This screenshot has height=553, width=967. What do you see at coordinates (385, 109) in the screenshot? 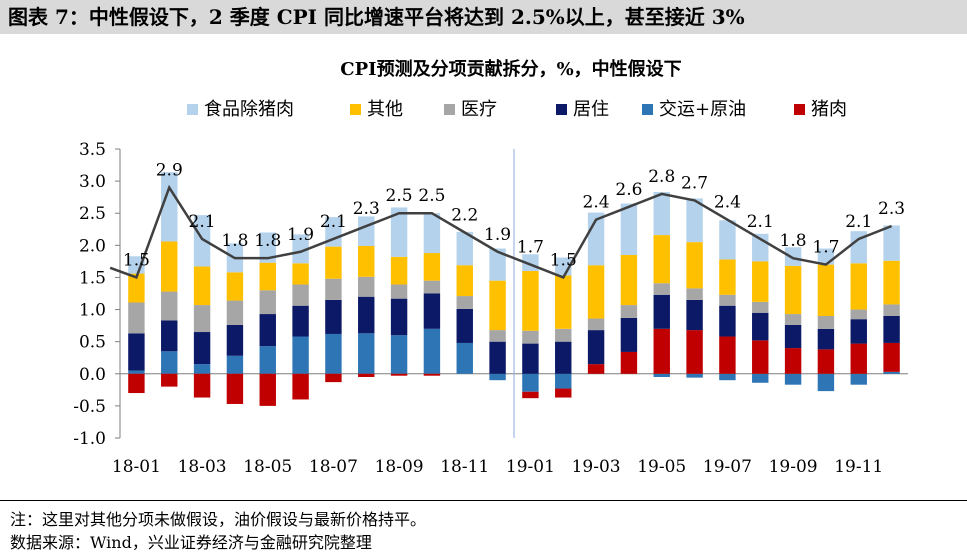
I see `legend-label: 其他` at bounding box center [385, 109].